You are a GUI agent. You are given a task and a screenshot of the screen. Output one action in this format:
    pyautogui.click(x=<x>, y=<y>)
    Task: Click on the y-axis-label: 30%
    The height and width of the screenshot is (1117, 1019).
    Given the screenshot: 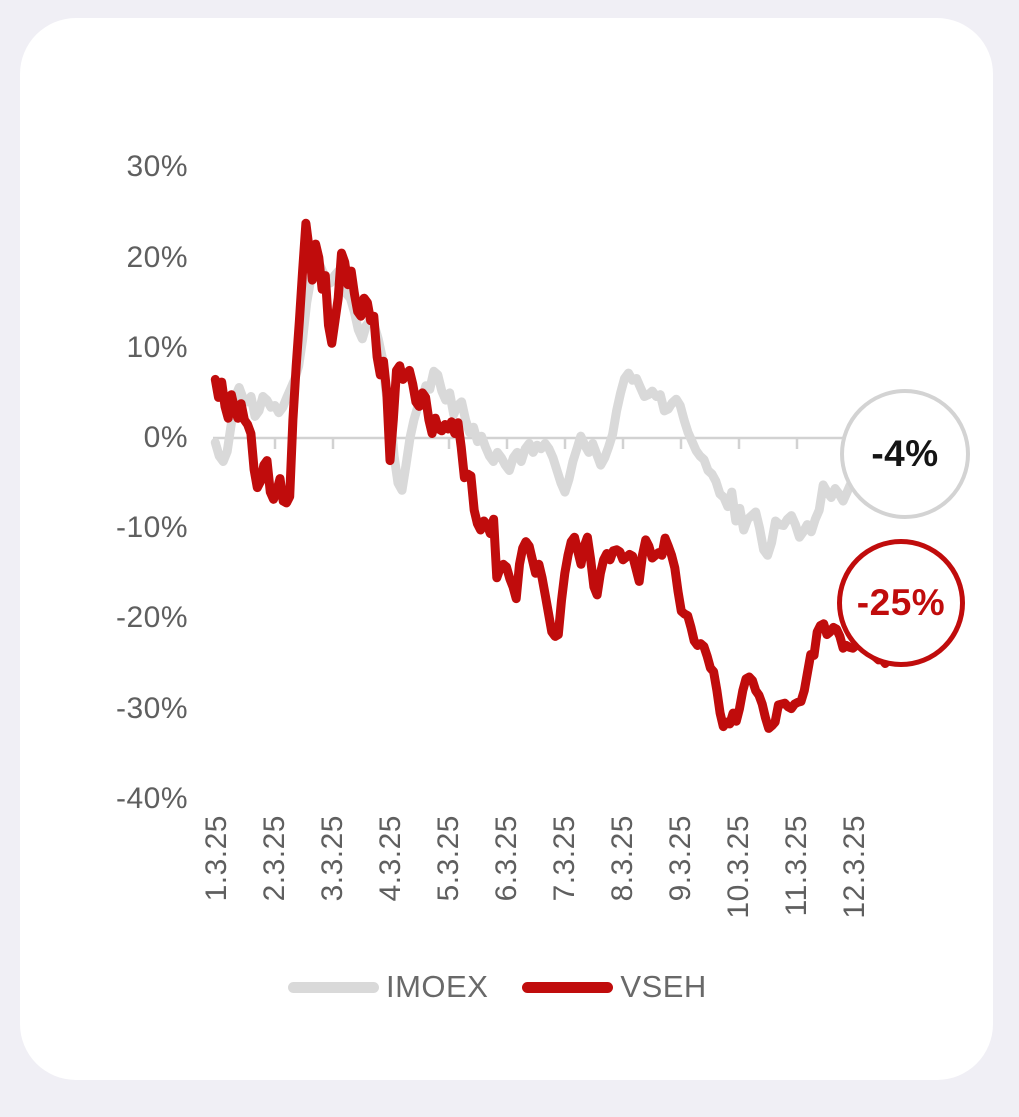 What is the action you would take?
    pyautogui.click(x=157, y=167)
    